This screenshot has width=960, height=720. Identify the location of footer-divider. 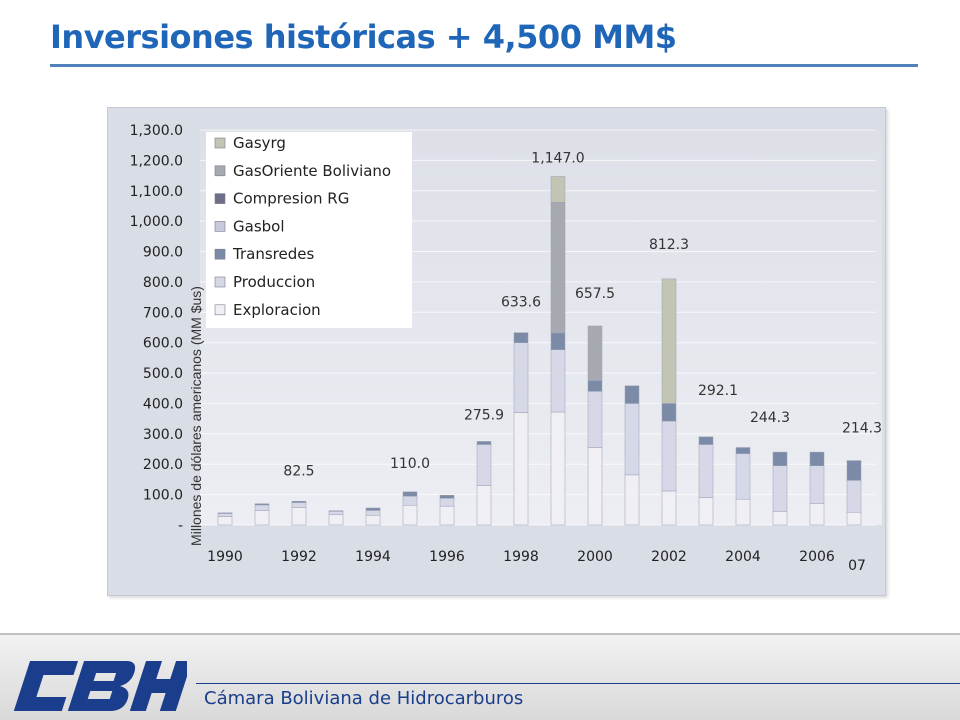
(480, 634).